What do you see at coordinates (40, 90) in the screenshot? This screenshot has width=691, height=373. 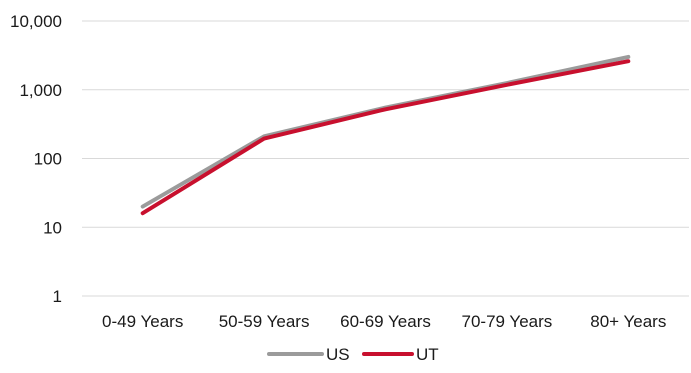 I see `y-tick-label: 1,000` at bounding box center [40, 90].